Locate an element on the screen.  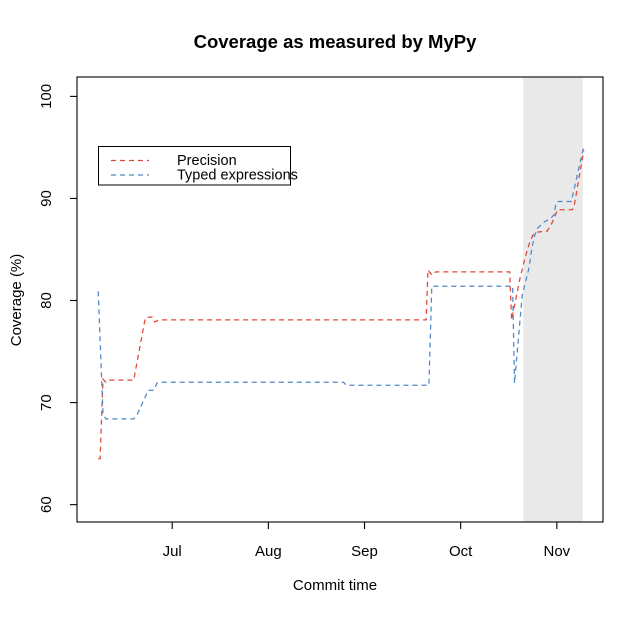
legend-label-precision: Precision is located at coordinates (207, 161).